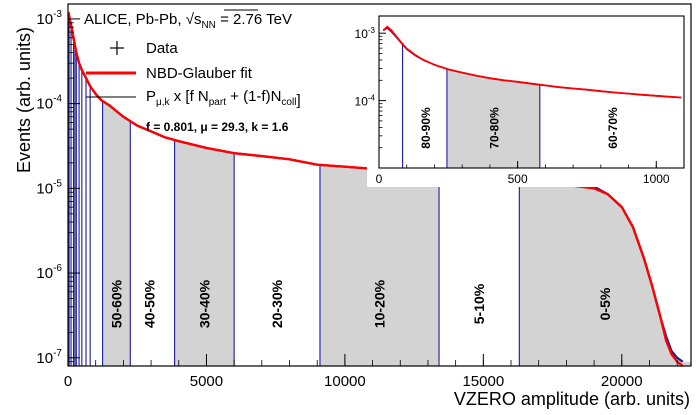  Describe the element at coordinates (572, 399) in the screenshot. I see `x-axis-title: VZERO amplitude (arb. units)` at that location.